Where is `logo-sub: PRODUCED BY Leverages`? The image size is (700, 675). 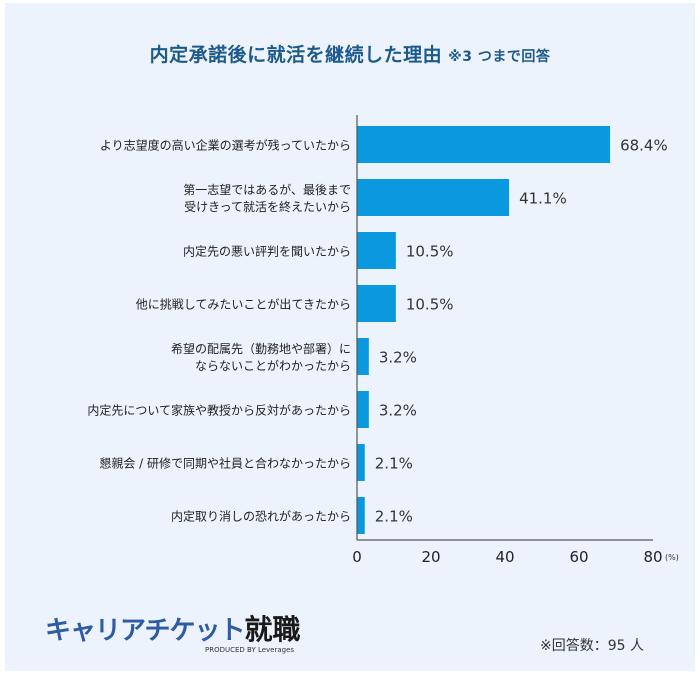
logo-sub: PRODUCED BY Leverages is located at coordinates (250, 650).